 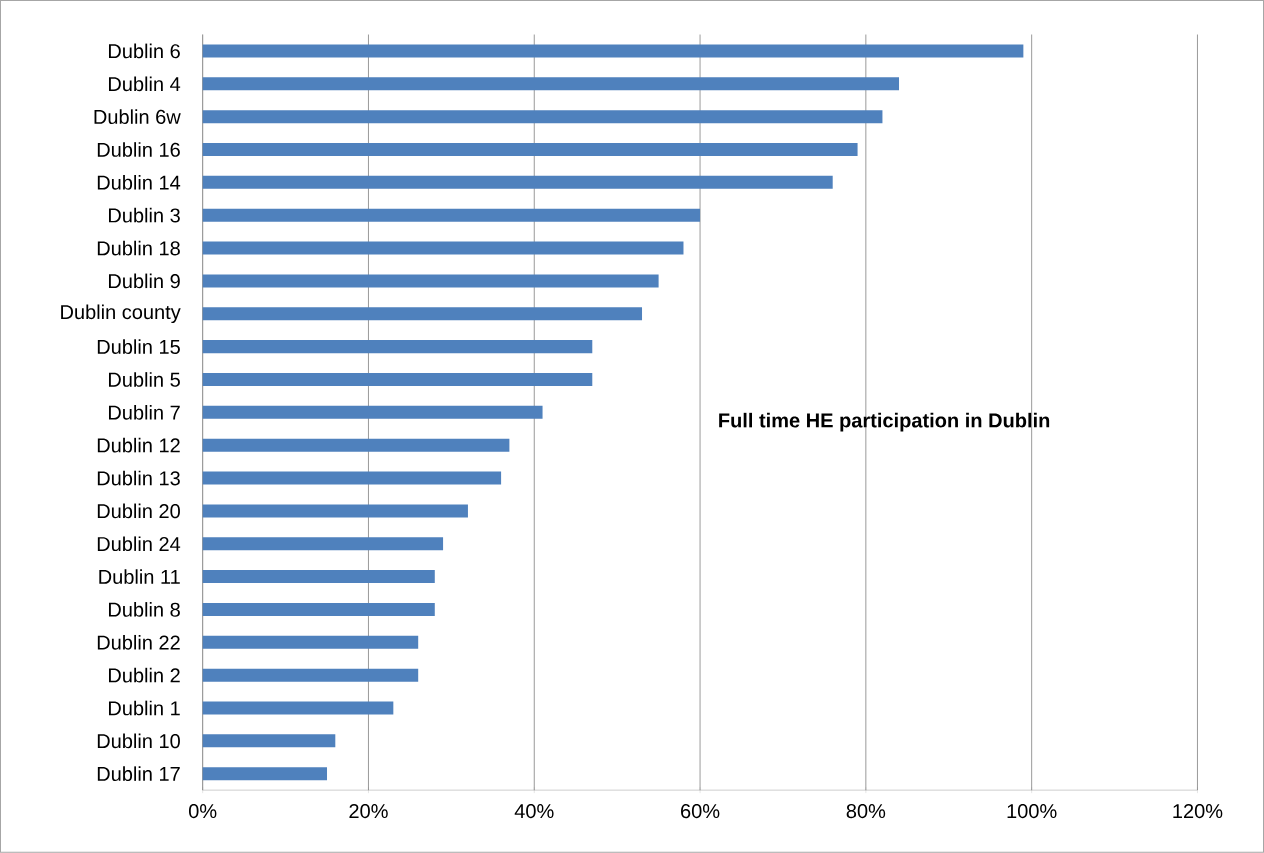 I want to click on y-tick-label: Dublin 1, so click(x=144, y=708).